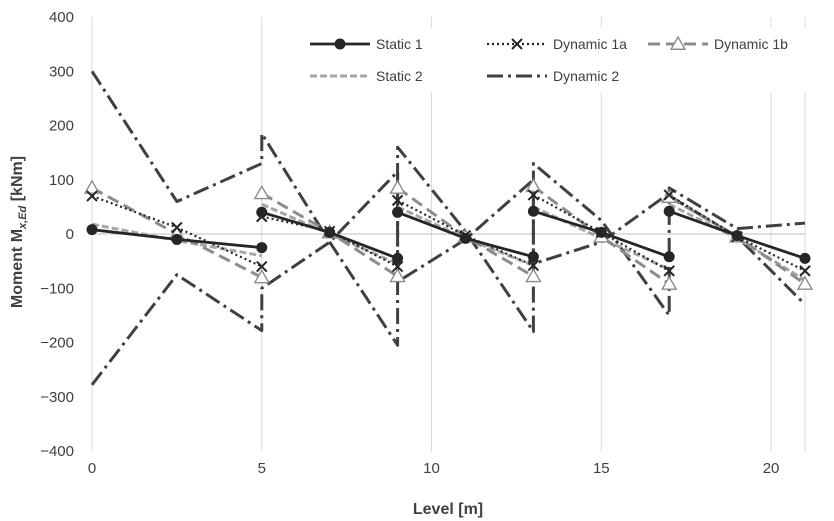 The image size is (834, 521). What do you see at coordinates (57, 397) in the screenshot?
I see `y-tick-label: −300` at bounding box center [57, 397].